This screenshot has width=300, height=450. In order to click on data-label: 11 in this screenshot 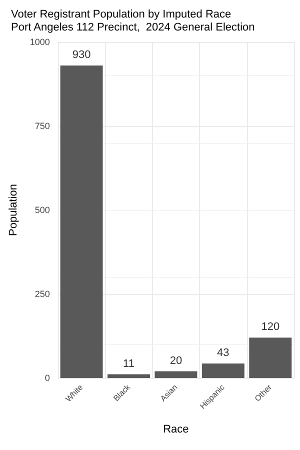, I will do `click(128, 364)`.